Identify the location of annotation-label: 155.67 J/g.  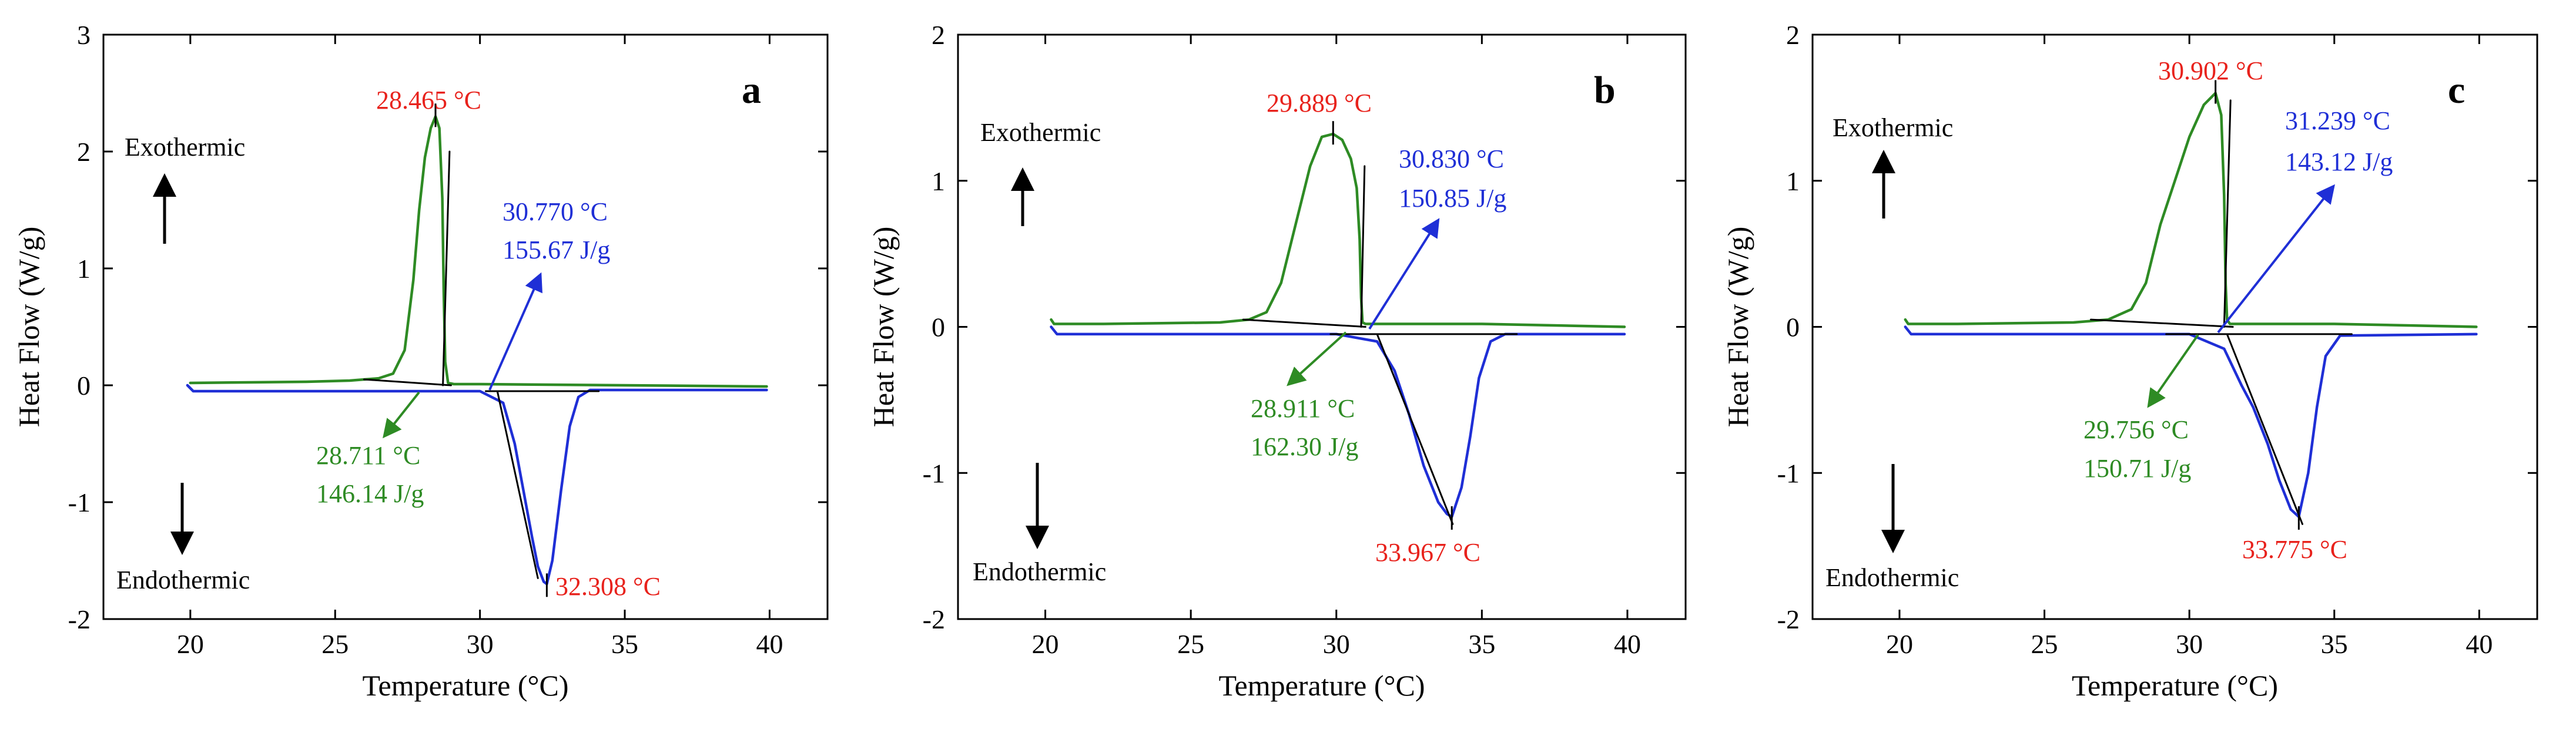
(556, 250).